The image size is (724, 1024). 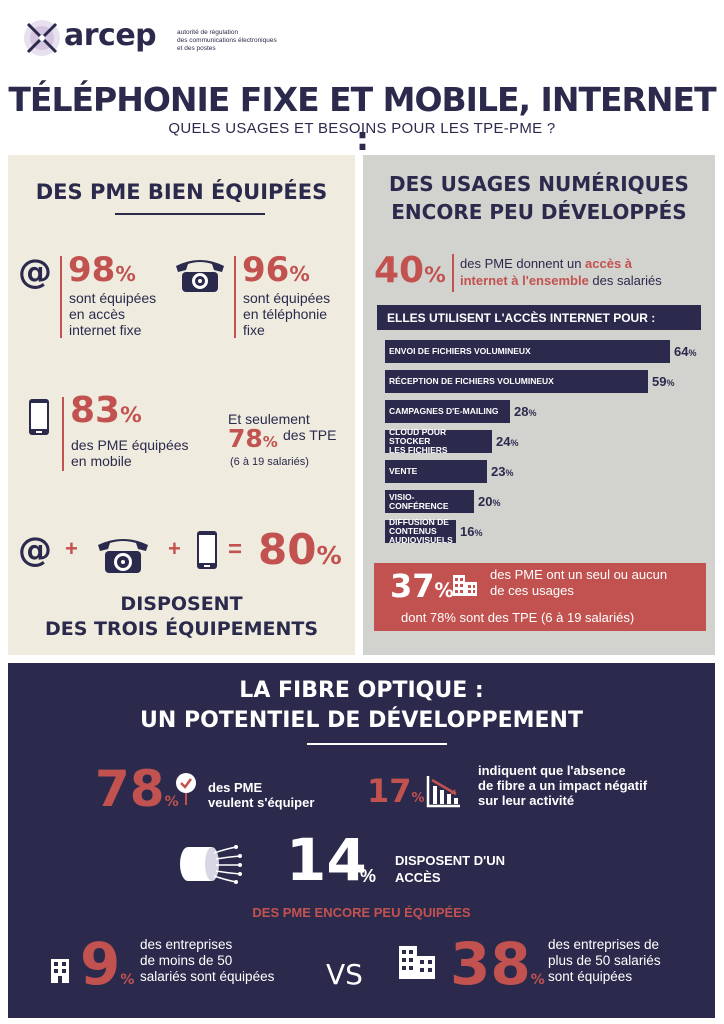 What do you see at coordinates (181, 192) in the screenshot?
I see `left-panel-title: DES PME BIEN ÉQUIPÉES` at bounding box center [181, 192].